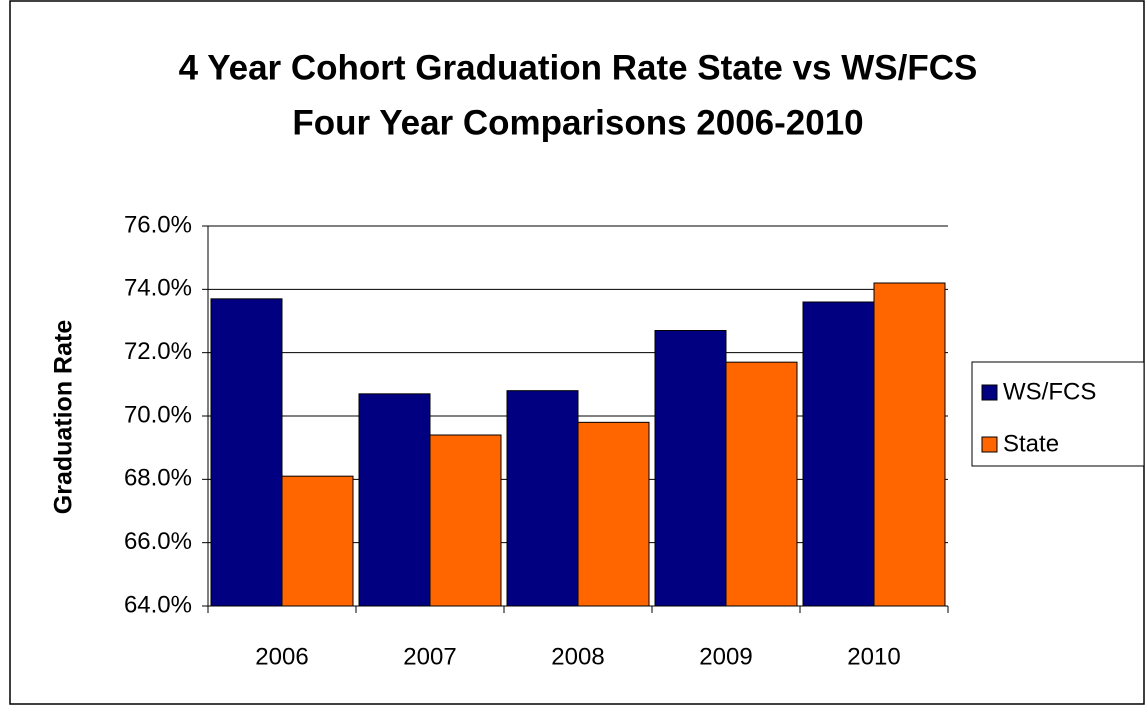  Describe the element at coordinates (158, 288) in the screenshot. I see `y-tick-label: 74.0%` at that location.